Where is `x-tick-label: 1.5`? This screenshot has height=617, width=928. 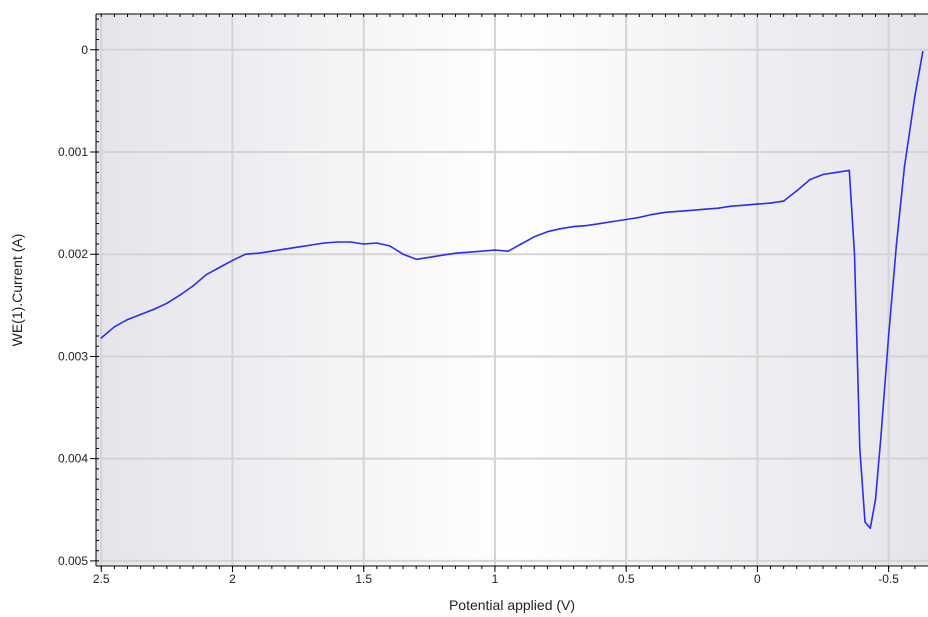
x-tick-label: 1.5 is located at coordinates (363, 579).